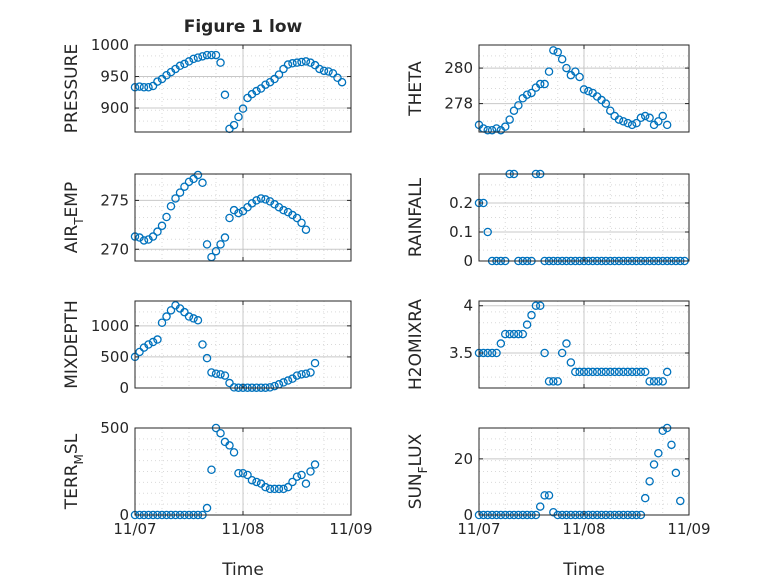 The width and height of the screenshot is (778, 587). What do you see at coordinates (688, 529) in the screenshot?
I see `x-tick-label: 11/09` at bounding box center [688, 529].